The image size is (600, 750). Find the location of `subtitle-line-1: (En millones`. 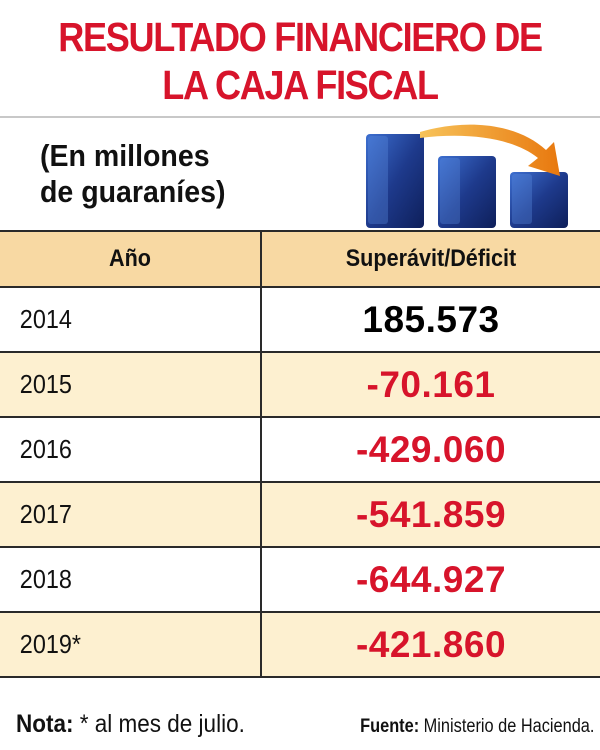

subtitle-line-1: (En millones is located at coordinates (125, 155).